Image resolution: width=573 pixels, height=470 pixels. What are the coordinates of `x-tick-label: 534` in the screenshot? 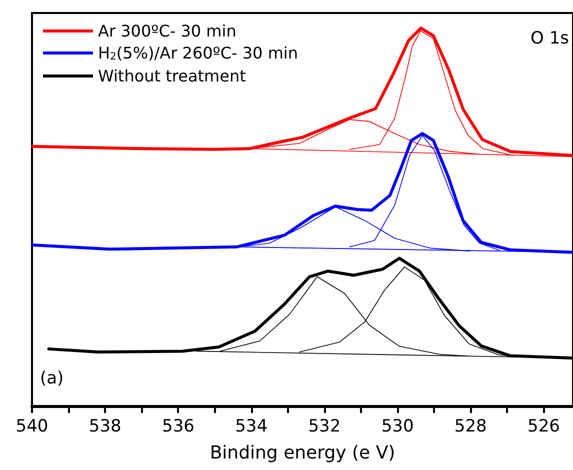 It's located at (251, 426).